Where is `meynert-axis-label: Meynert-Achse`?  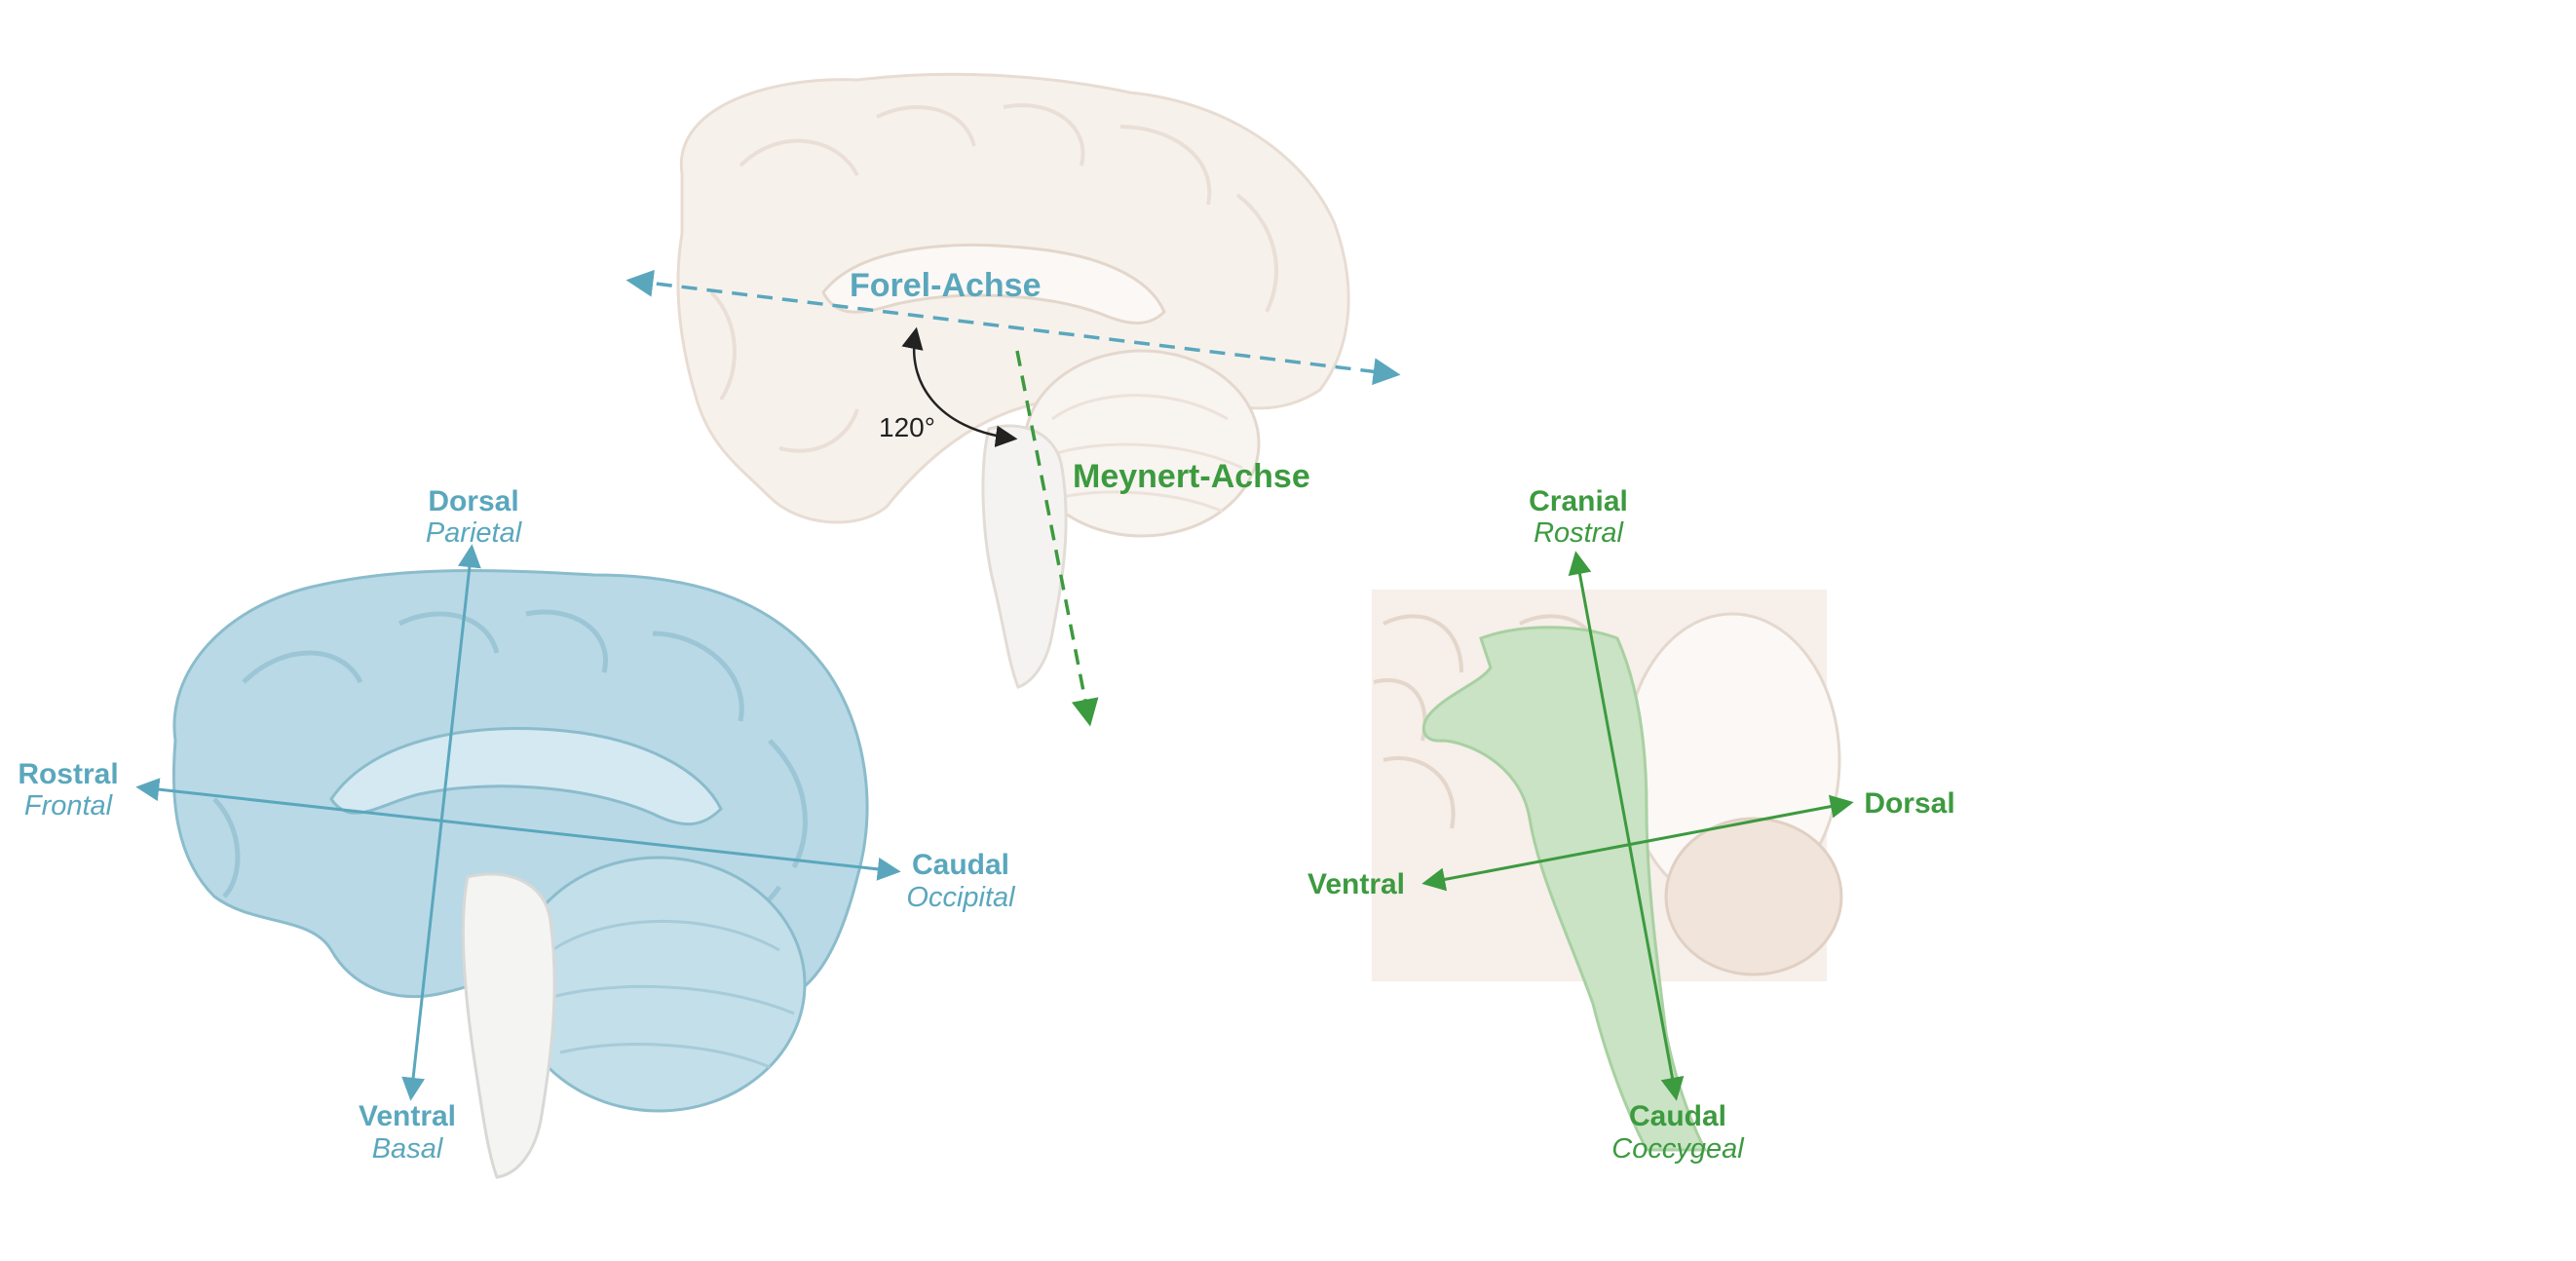
meynert-axis-label: Meynert-Achse is located at coordinates (1191, 476).